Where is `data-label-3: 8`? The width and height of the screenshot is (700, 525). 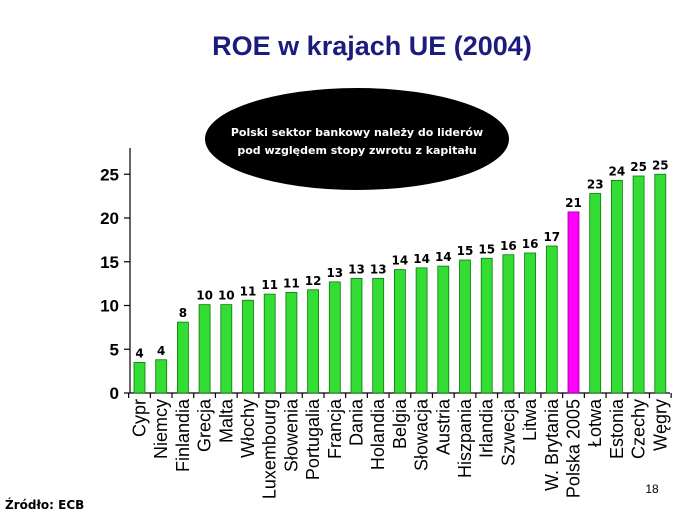
data-label-3: 8 is located at coordinates (183, 313).